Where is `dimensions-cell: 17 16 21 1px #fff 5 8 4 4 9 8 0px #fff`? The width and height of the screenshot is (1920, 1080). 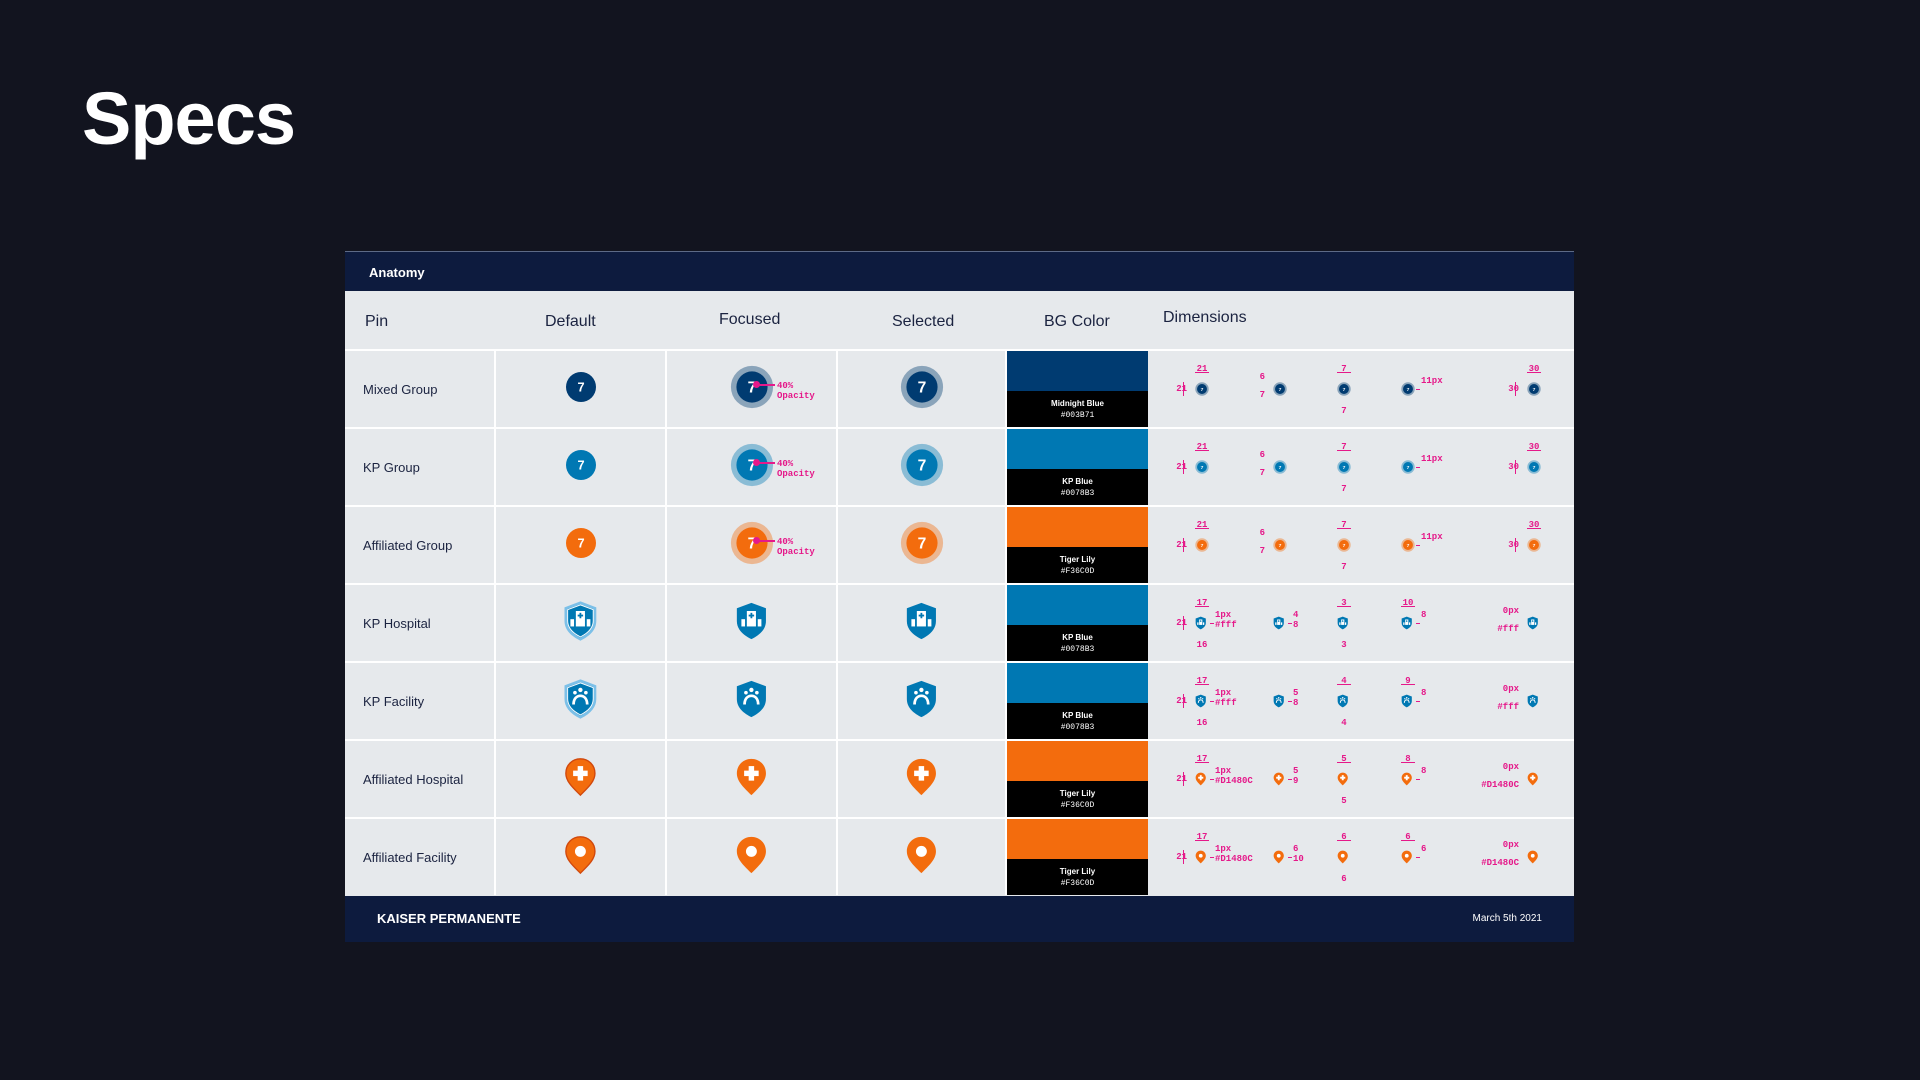
dimensions-cell: 17 16 21 1px #fff 5 8 4 4 9 8 0px #fff is located at coordinates (1361, 701).